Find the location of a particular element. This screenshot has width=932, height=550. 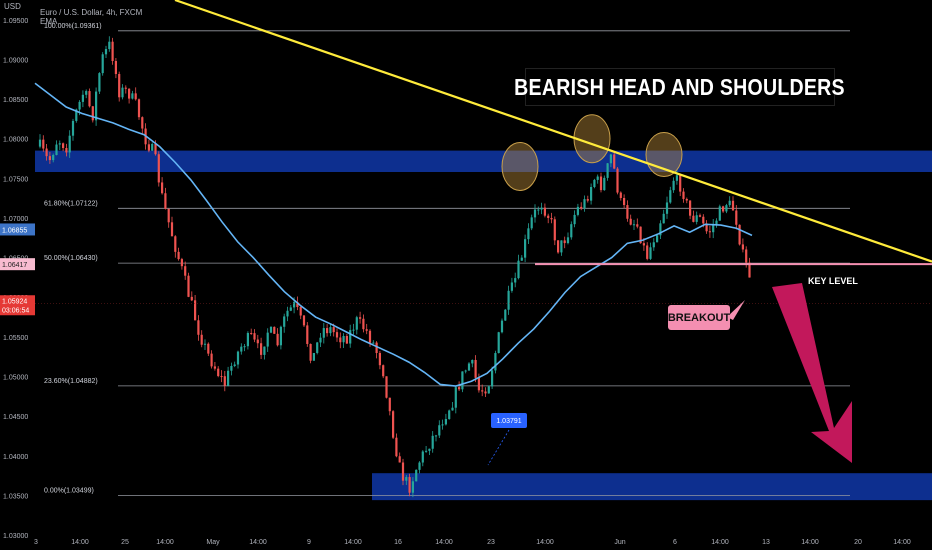

breakout-label: BREAKOUT is located at coordinates (699, 317).